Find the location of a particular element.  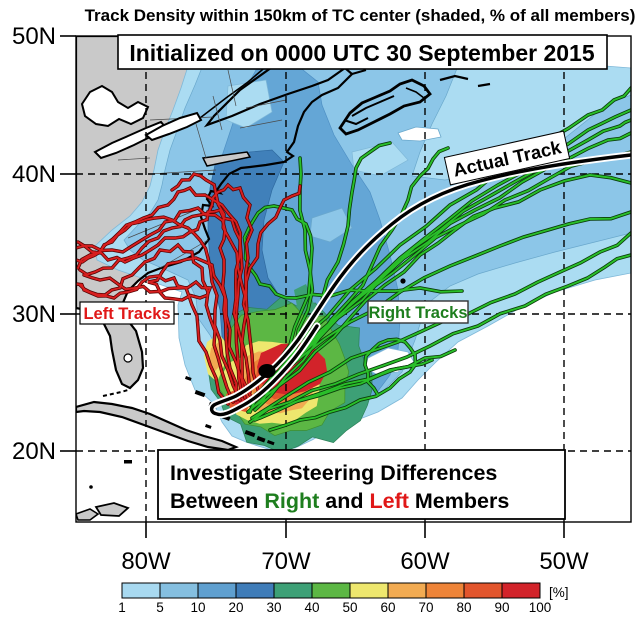

svg-text: 70 is located at coordinates (425, 607).